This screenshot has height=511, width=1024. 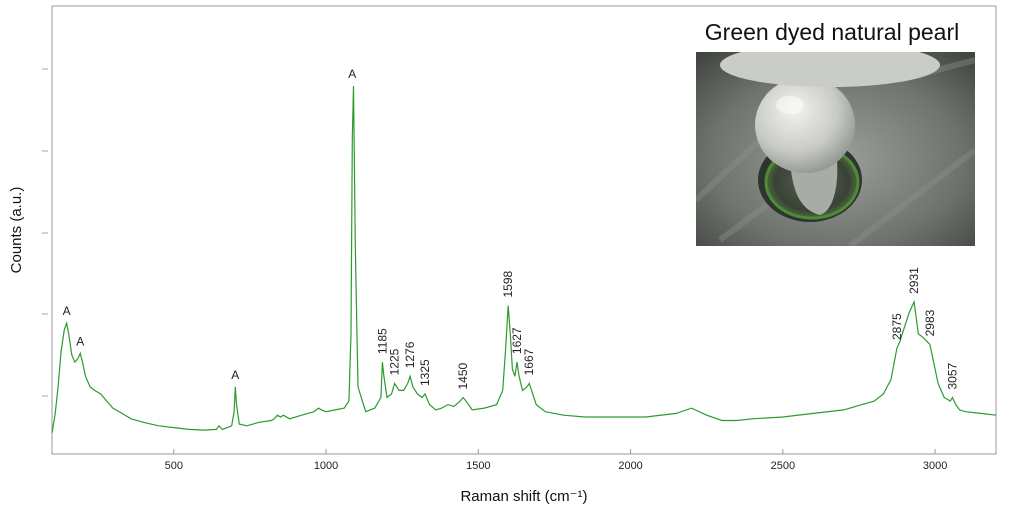 I want to click on y-axis-label: Counts (a.u.), so click(x=16, y=230).